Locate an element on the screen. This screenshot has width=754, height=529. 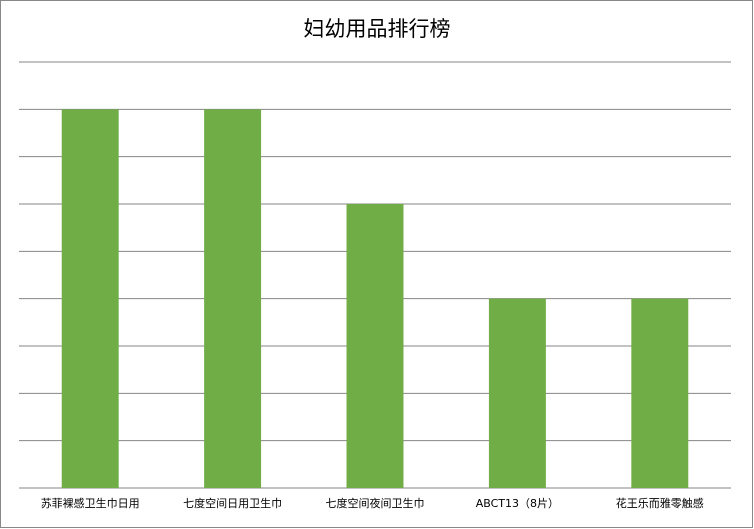
x-tick-label: ABCT13（8片） is located at coordinates (517, 503).